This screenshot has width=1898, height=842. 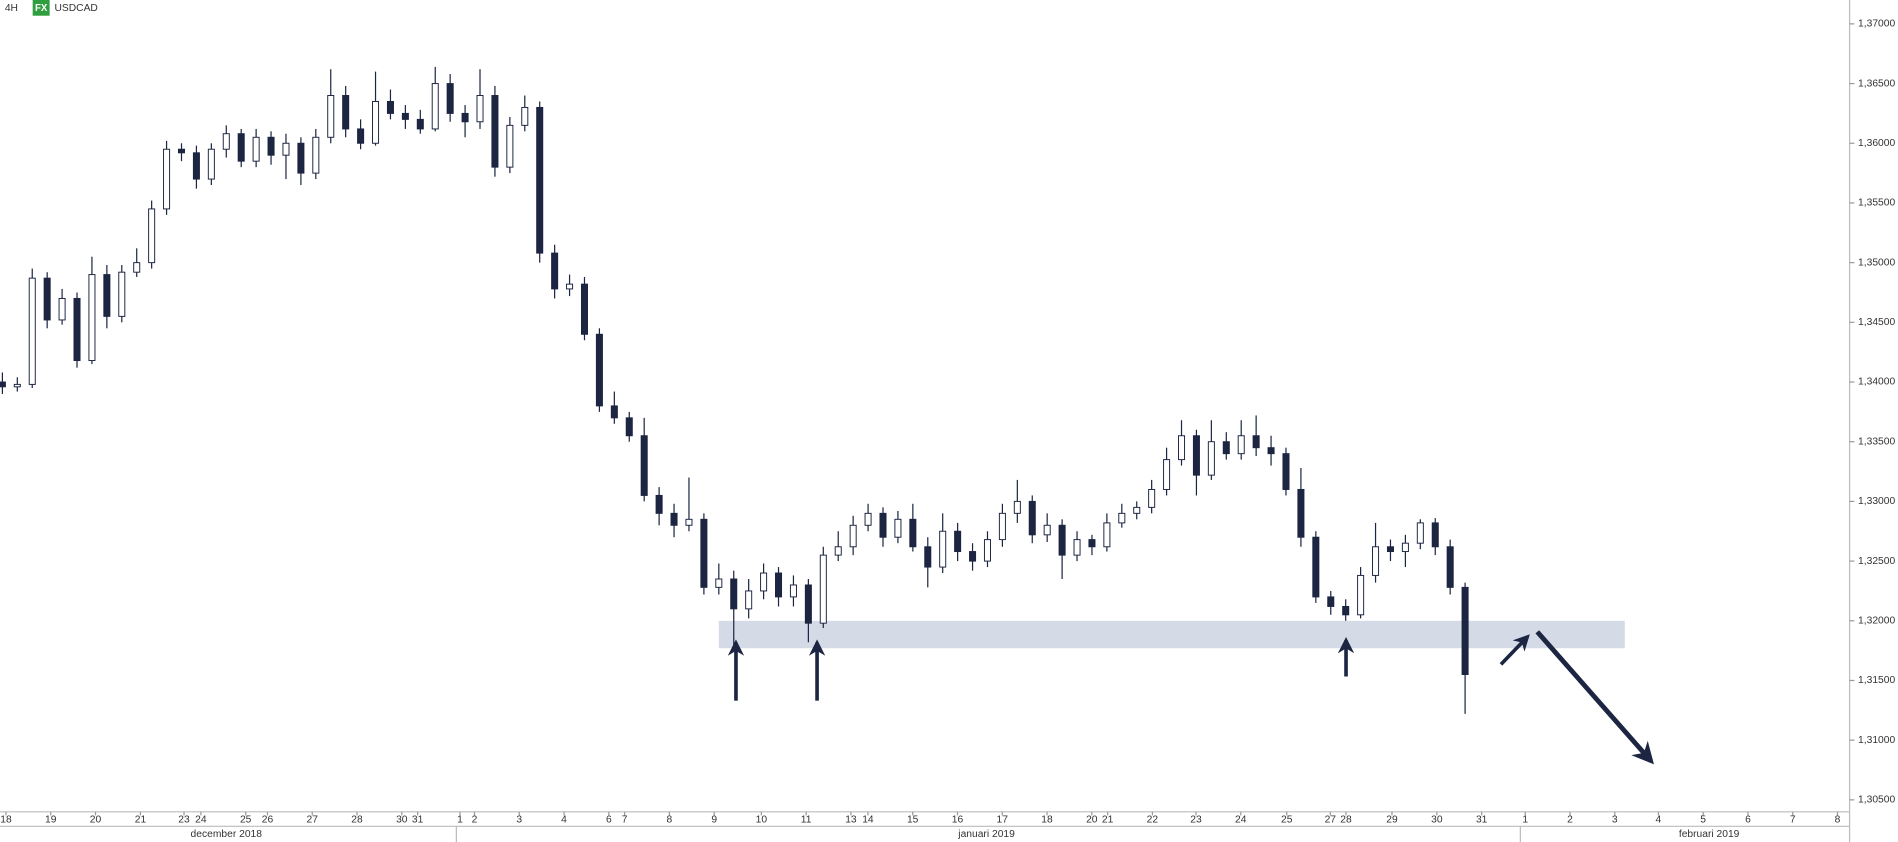 I want to click on x-tick-label: 24, so click(x=1241, y=819).